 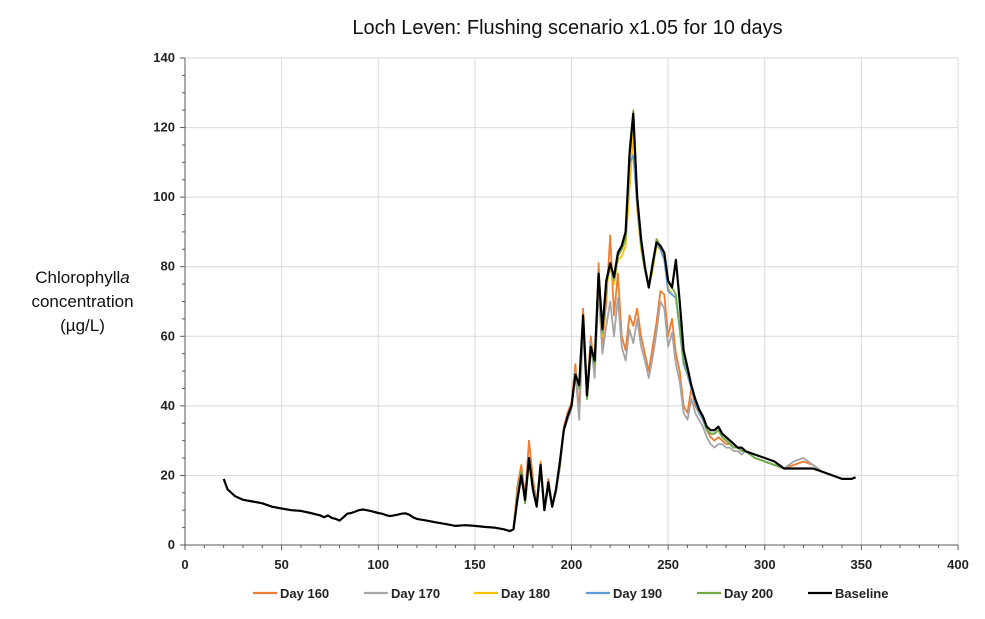 What do you see at coordinates (304, 593) in the screenshot?
I see `legend-label: Day 160` at bounding box center [304, 593].